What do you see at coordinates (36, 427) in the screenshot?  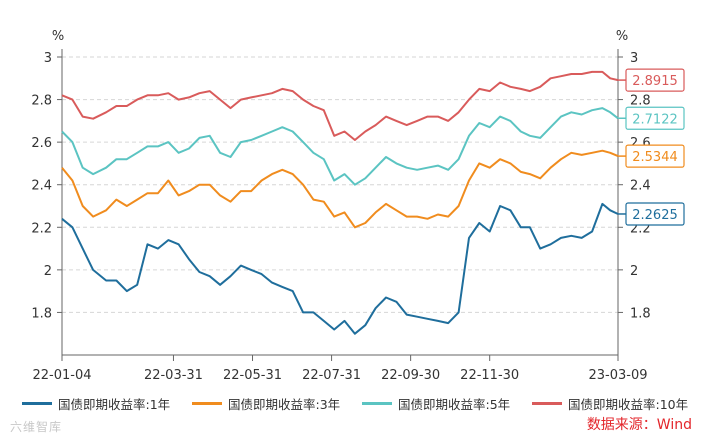 I see `watermark-logo: 六维智库` at bounding box center [36, 427].